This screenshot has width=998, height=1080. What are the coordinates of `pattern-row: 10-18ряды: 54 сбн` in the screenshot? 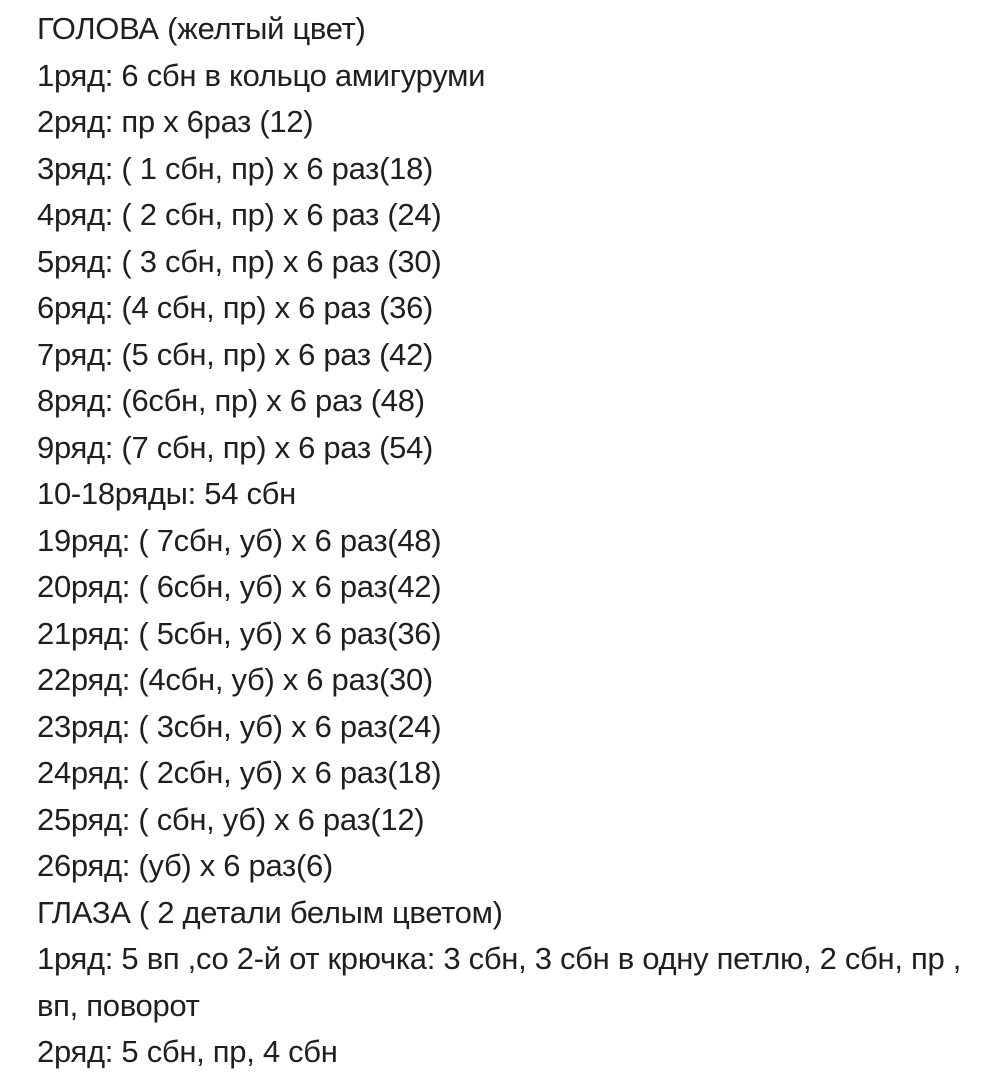 It's located at (166, 493).